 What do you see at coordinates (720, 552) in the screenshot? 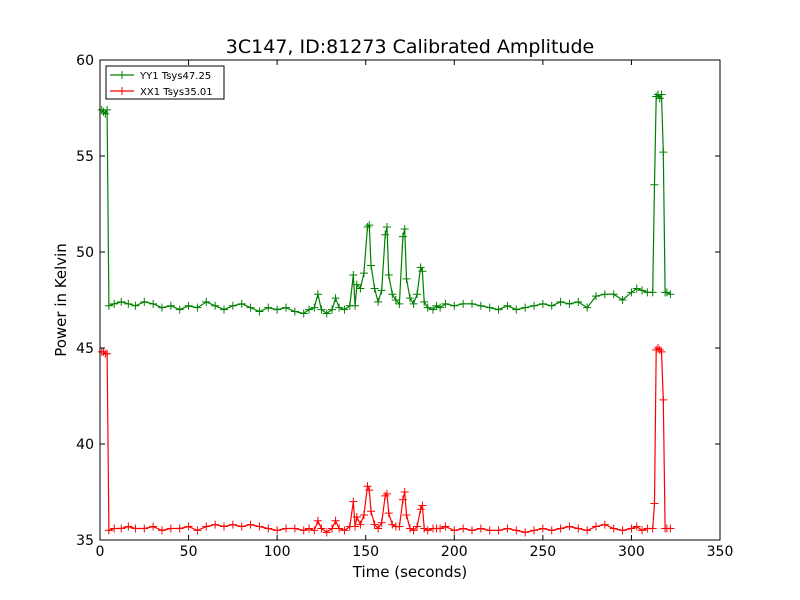
I see `x-tick-label: 350` at bounding box center [720, 552].